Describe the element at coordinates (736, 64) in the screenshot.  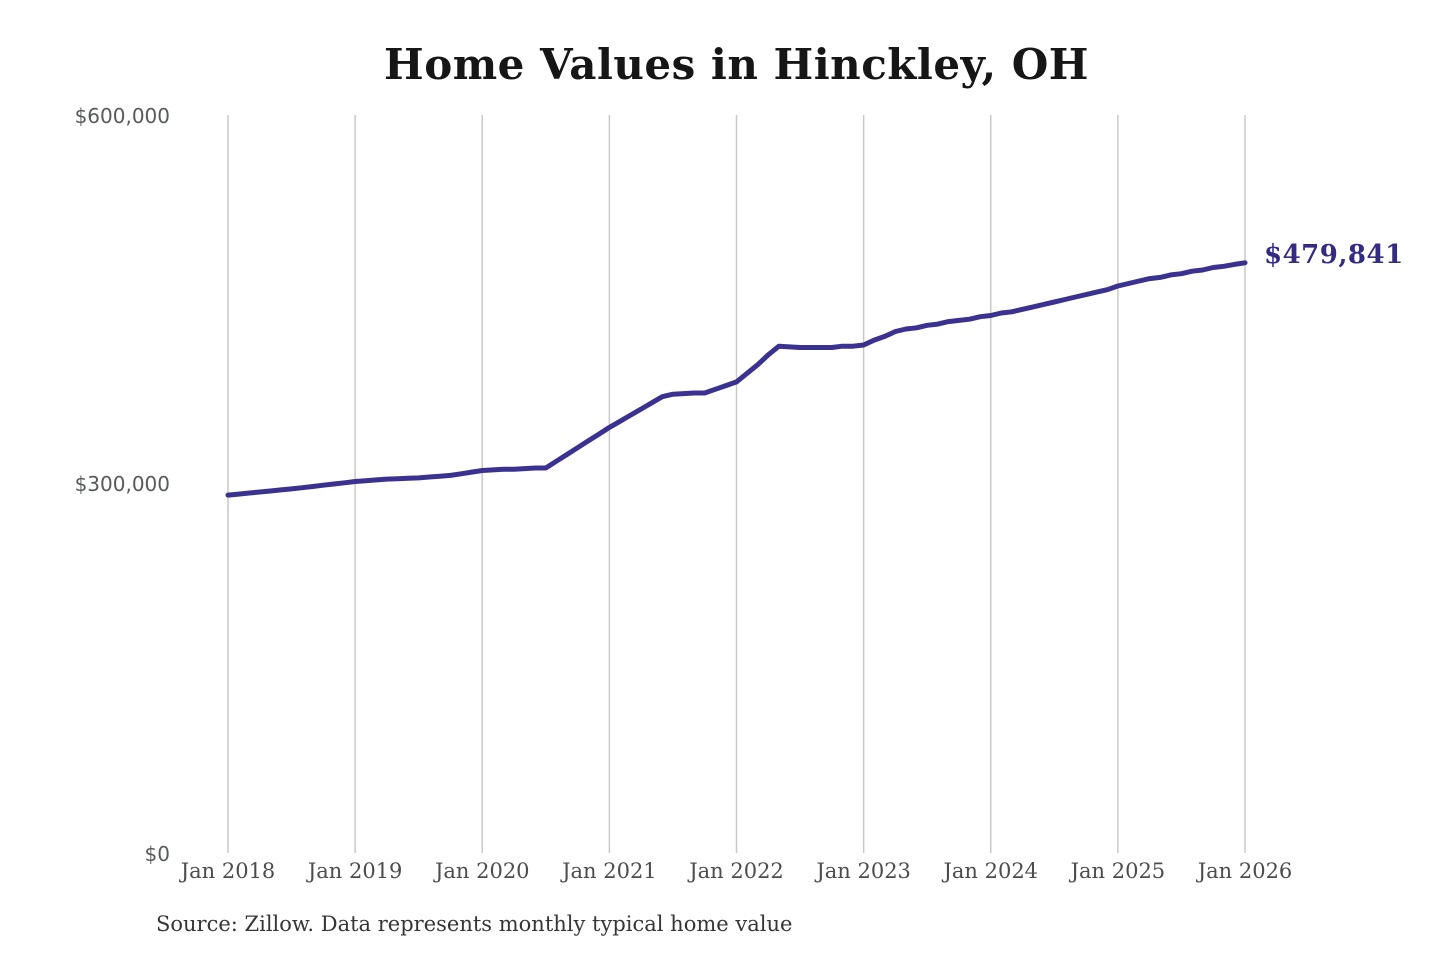
I see `chart-title: Home Values in Hinckley, OH` at that location.